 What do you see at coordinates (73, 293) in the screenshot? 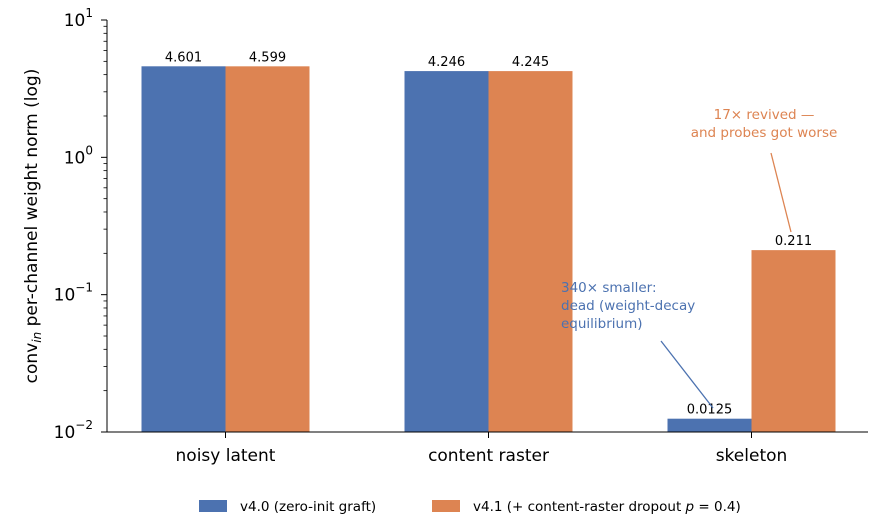
I see `y-tick-label: 10⁻¹` at bounding box center [73, 293].